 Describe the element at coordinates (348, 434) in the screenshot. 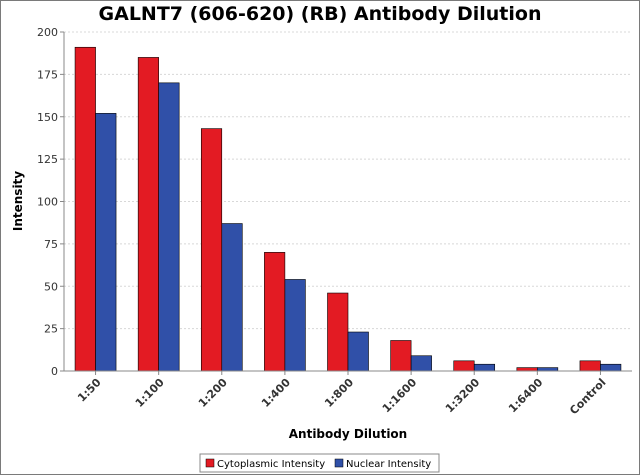

I see `x-axis-label: Antibody Dilution` at that location.